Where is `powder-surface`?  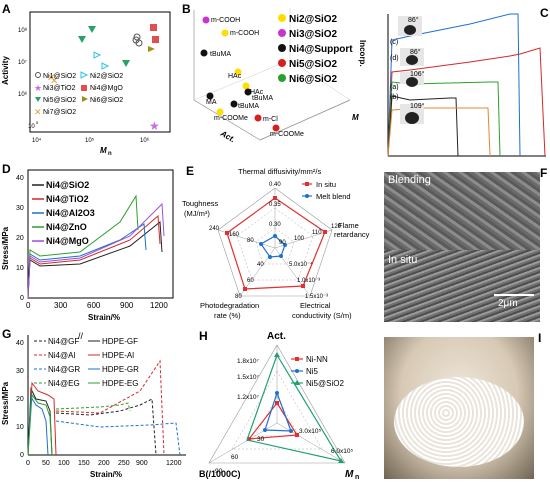 powder-surface is located at coordinates (459, 422).